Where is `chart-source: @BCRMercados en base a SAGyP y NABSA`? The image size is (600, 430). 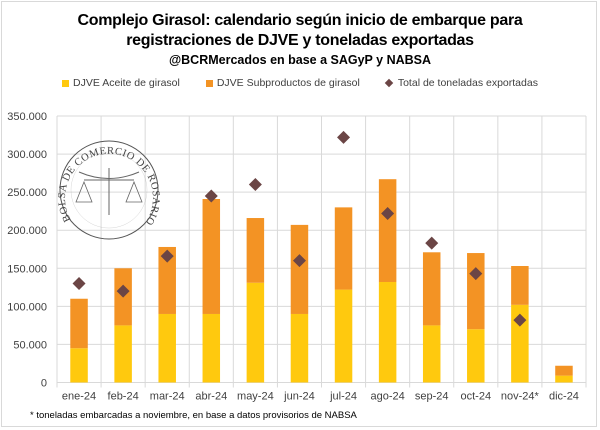 chart-source: @BCRMercados en base a SAGyP y NABSA is located at coordinates (300, 60).